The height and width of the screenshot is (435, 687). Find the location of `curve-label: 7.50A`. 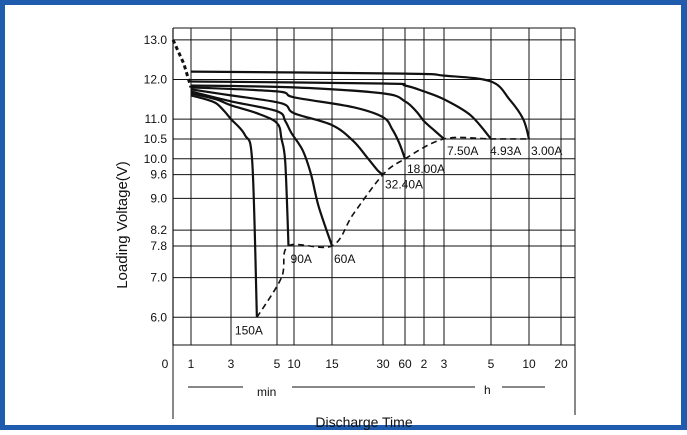

curve-label: 7.50A is located at coordinates (462, 151).